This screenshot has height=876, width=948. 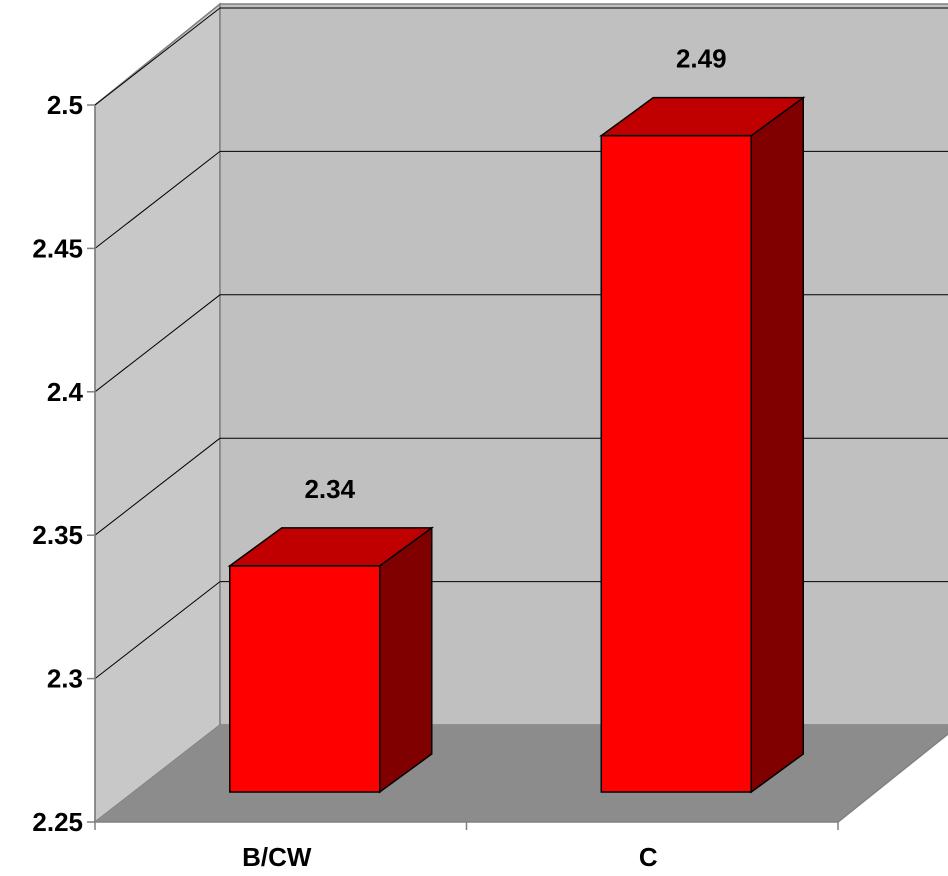 I want to click on floor-front-right-edge, so click(x=892, y=778).